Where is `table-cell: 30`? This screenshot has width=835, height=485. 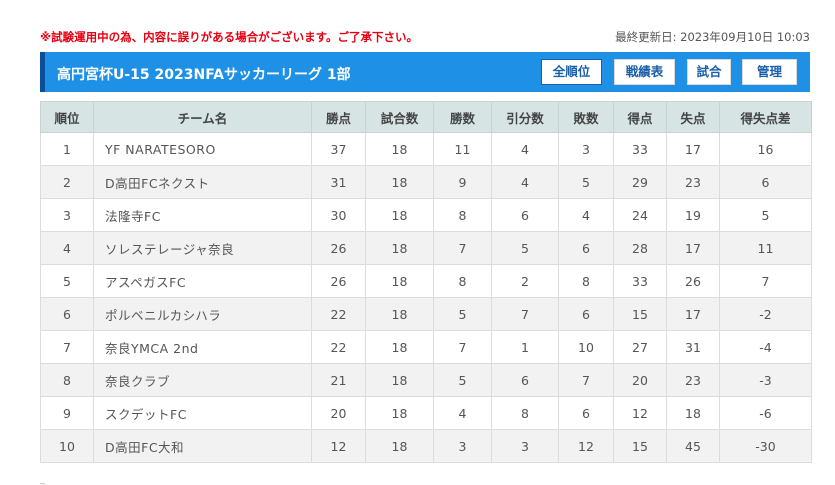
table-cell: 30 is located at coordinates (338, 215).